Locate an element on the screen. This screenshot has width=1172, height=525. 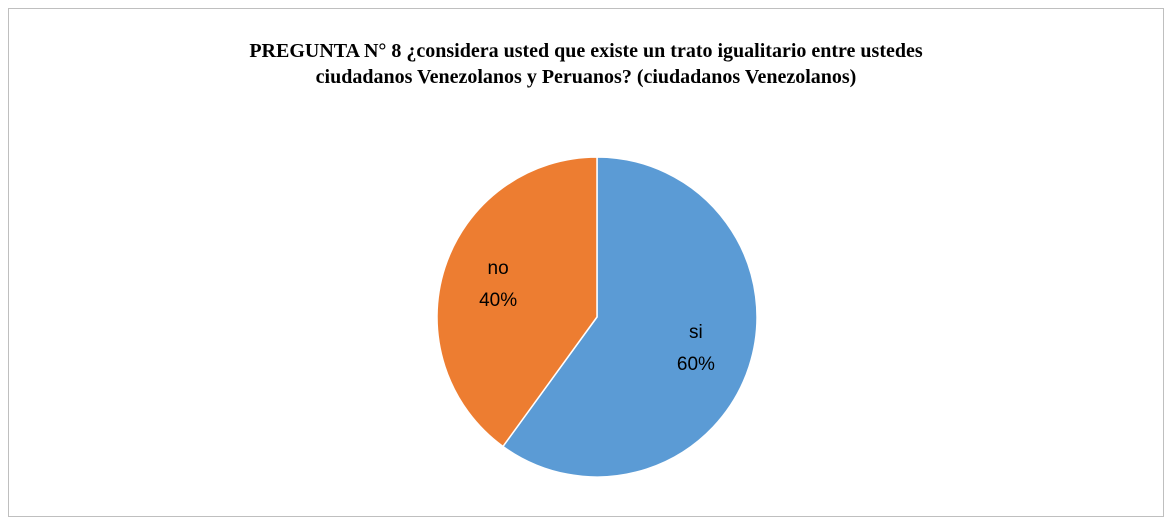
slice-label-category: no is located at coordinates (498, 268).